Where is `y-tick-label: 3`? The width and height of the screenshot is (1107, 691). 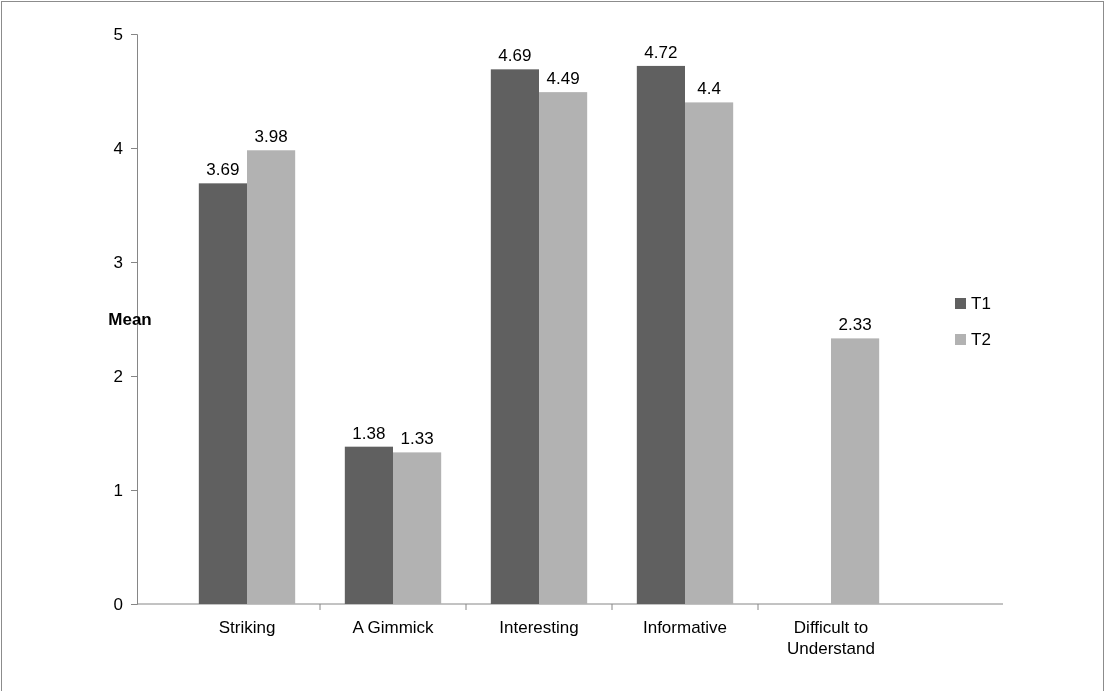 y-tick-label: 3 is located at coordinates (118, 262).